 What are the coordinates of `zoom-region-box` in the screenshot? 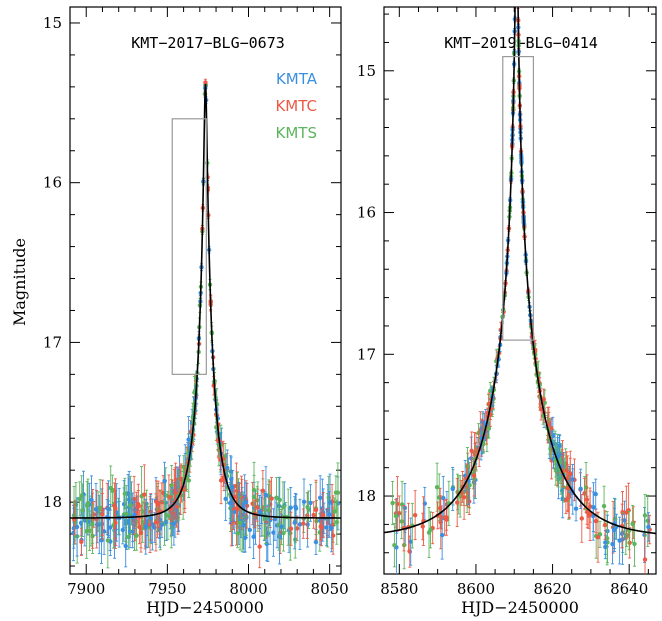 It's located at (189, 246).